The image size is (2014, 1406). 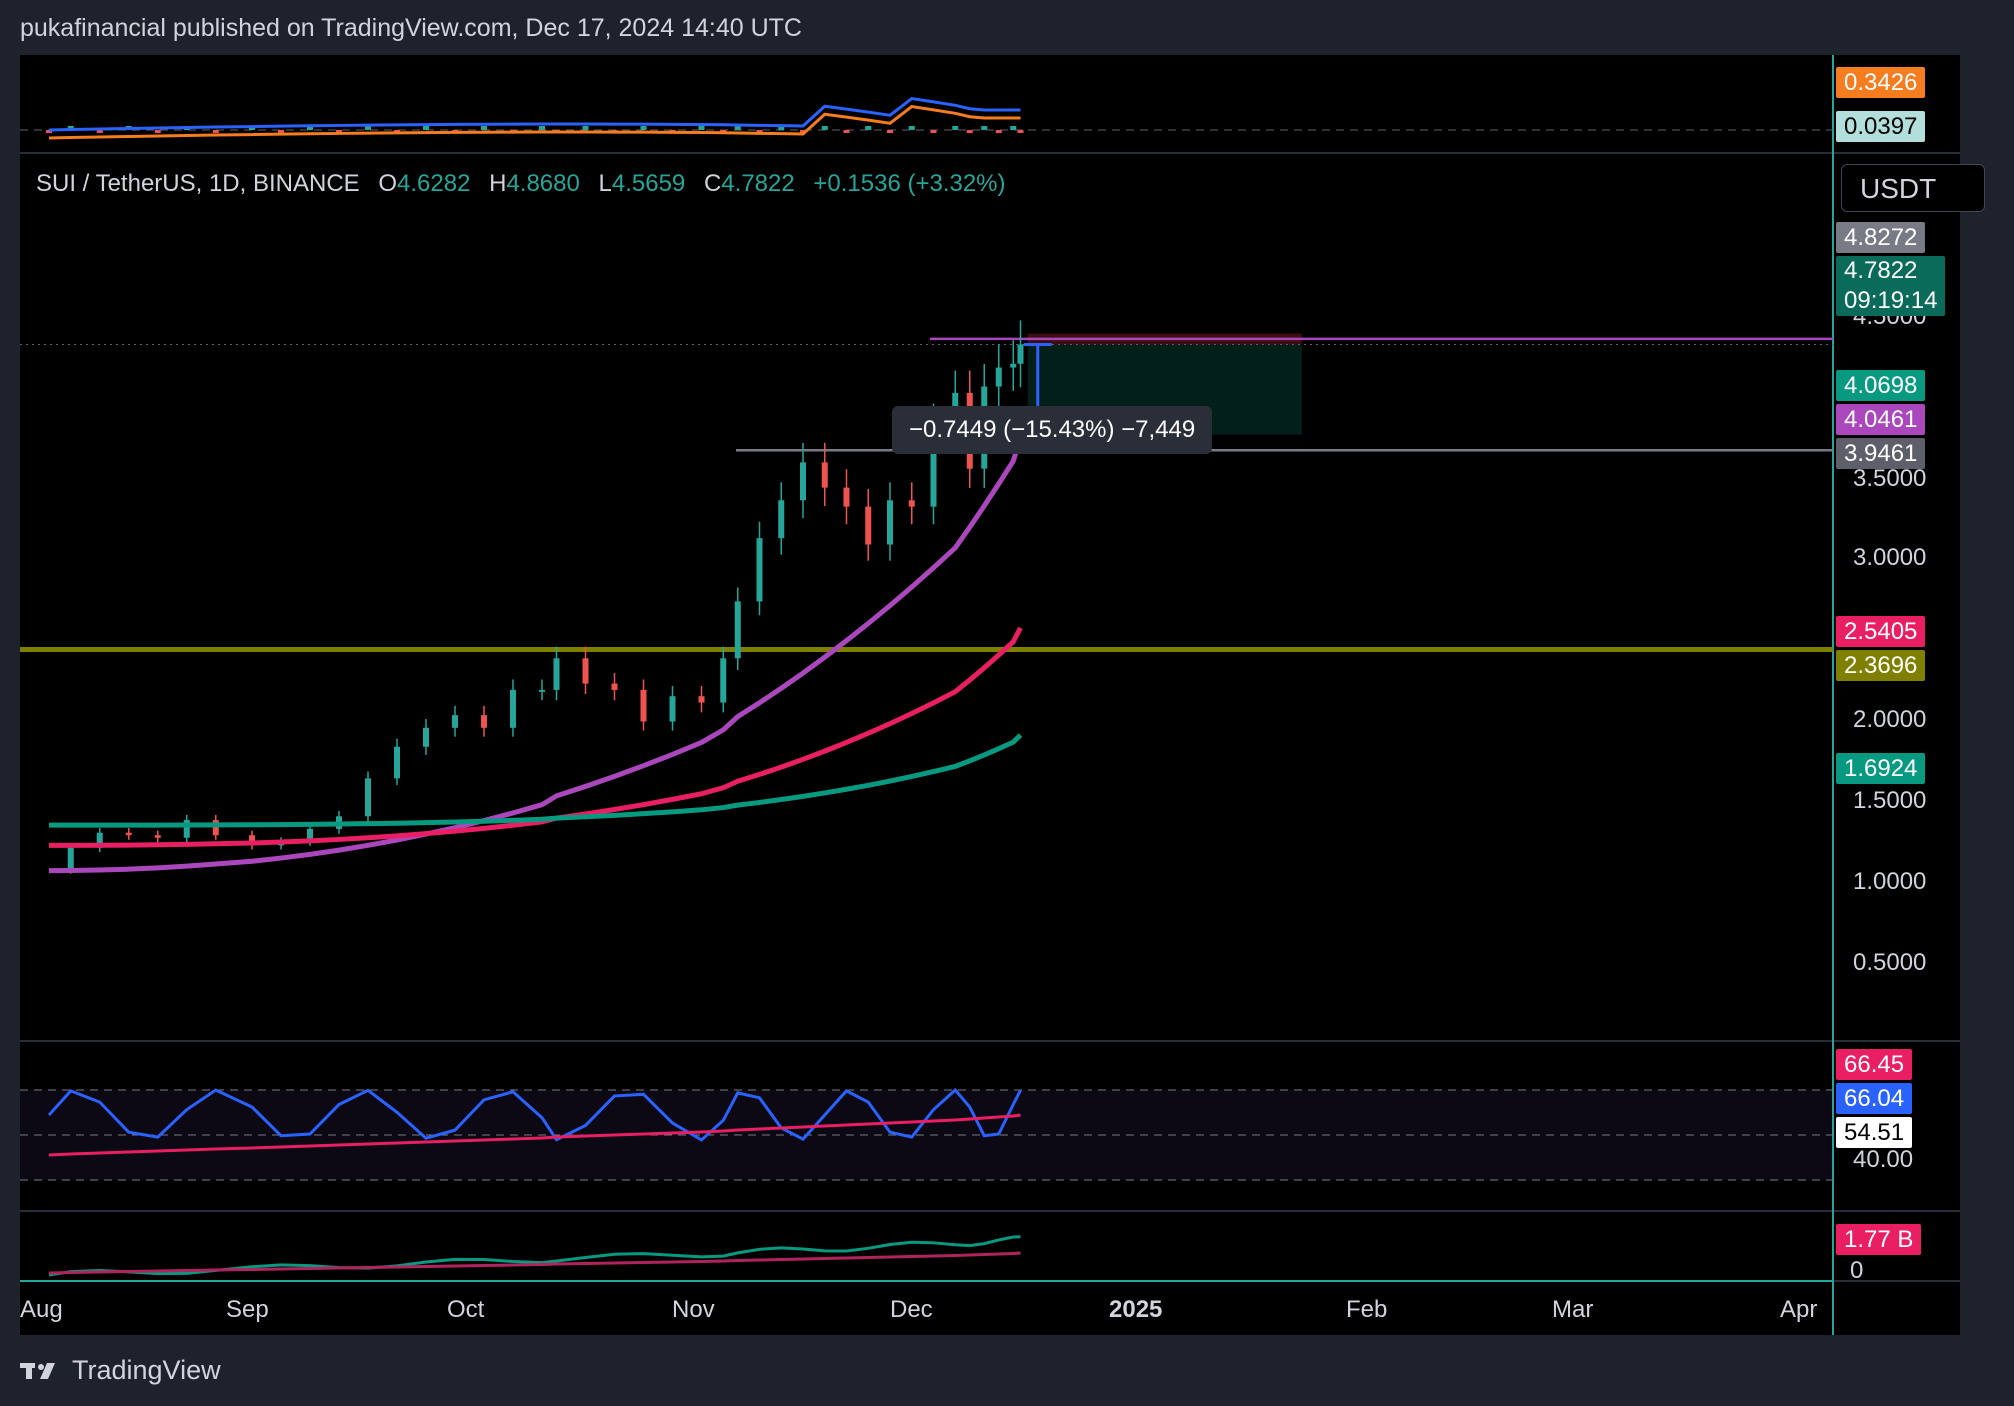 I want to click on footer: TradingView, so click(x=120, y=1370).